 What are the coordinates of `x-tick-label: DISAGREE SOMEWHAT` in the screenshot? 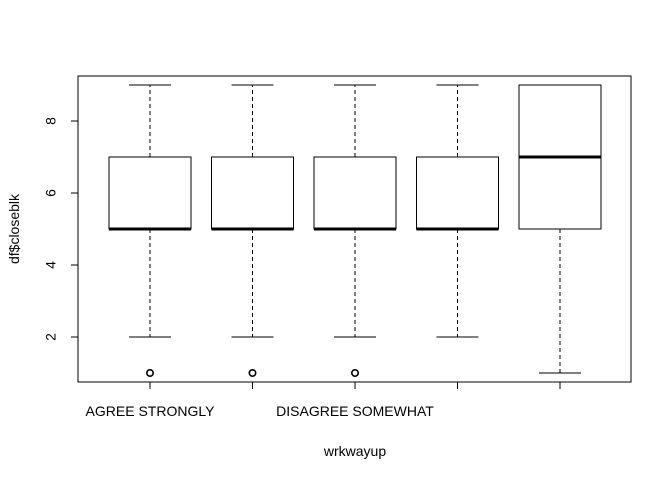 It's located at (355, 411).